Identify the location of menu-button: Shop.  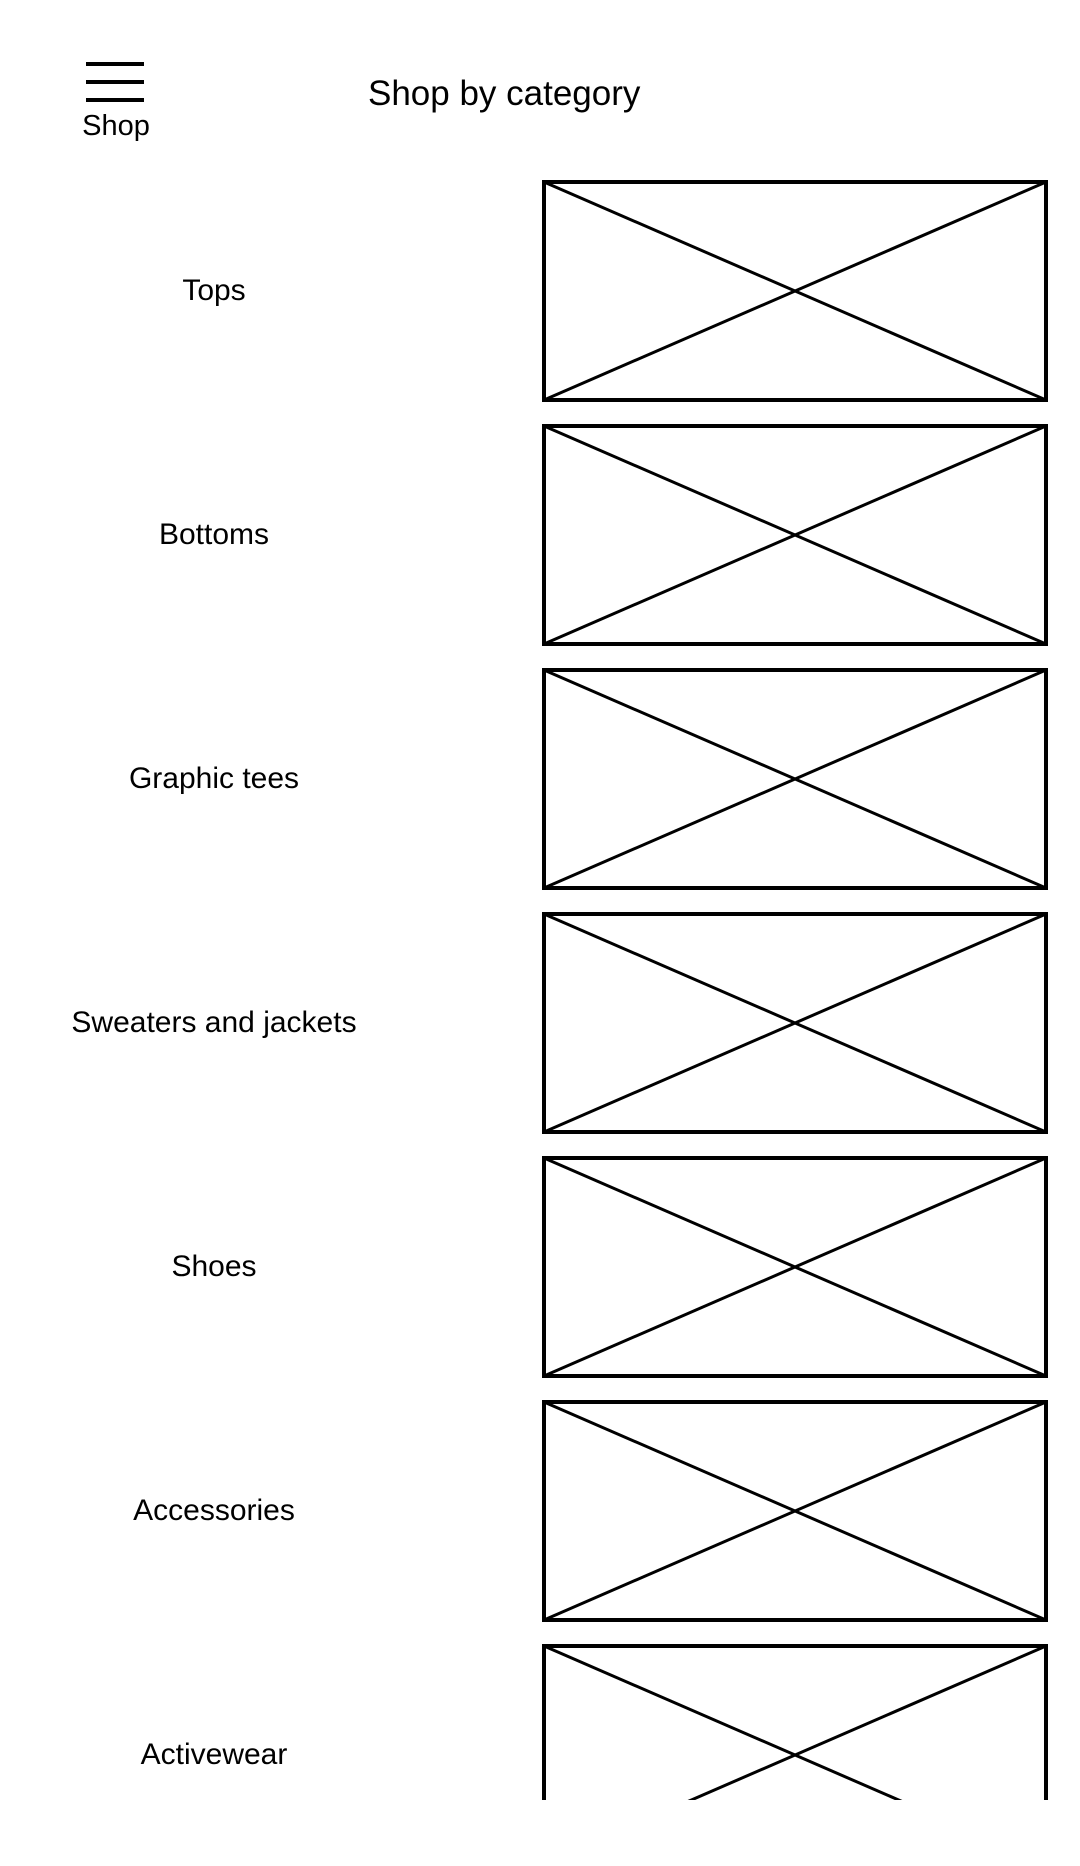
(116, 103).